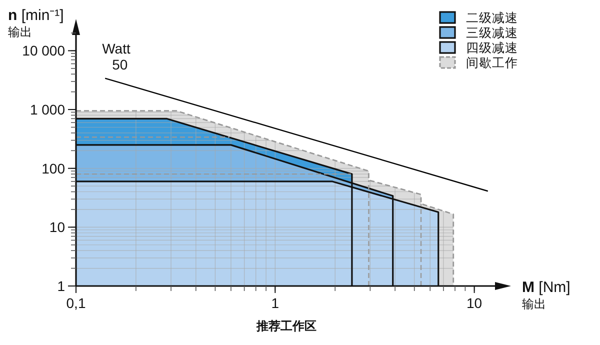  Describe the element at coordinates (76, 303) in the screenshot. I see `x-tick-label: 0,1` at that location.